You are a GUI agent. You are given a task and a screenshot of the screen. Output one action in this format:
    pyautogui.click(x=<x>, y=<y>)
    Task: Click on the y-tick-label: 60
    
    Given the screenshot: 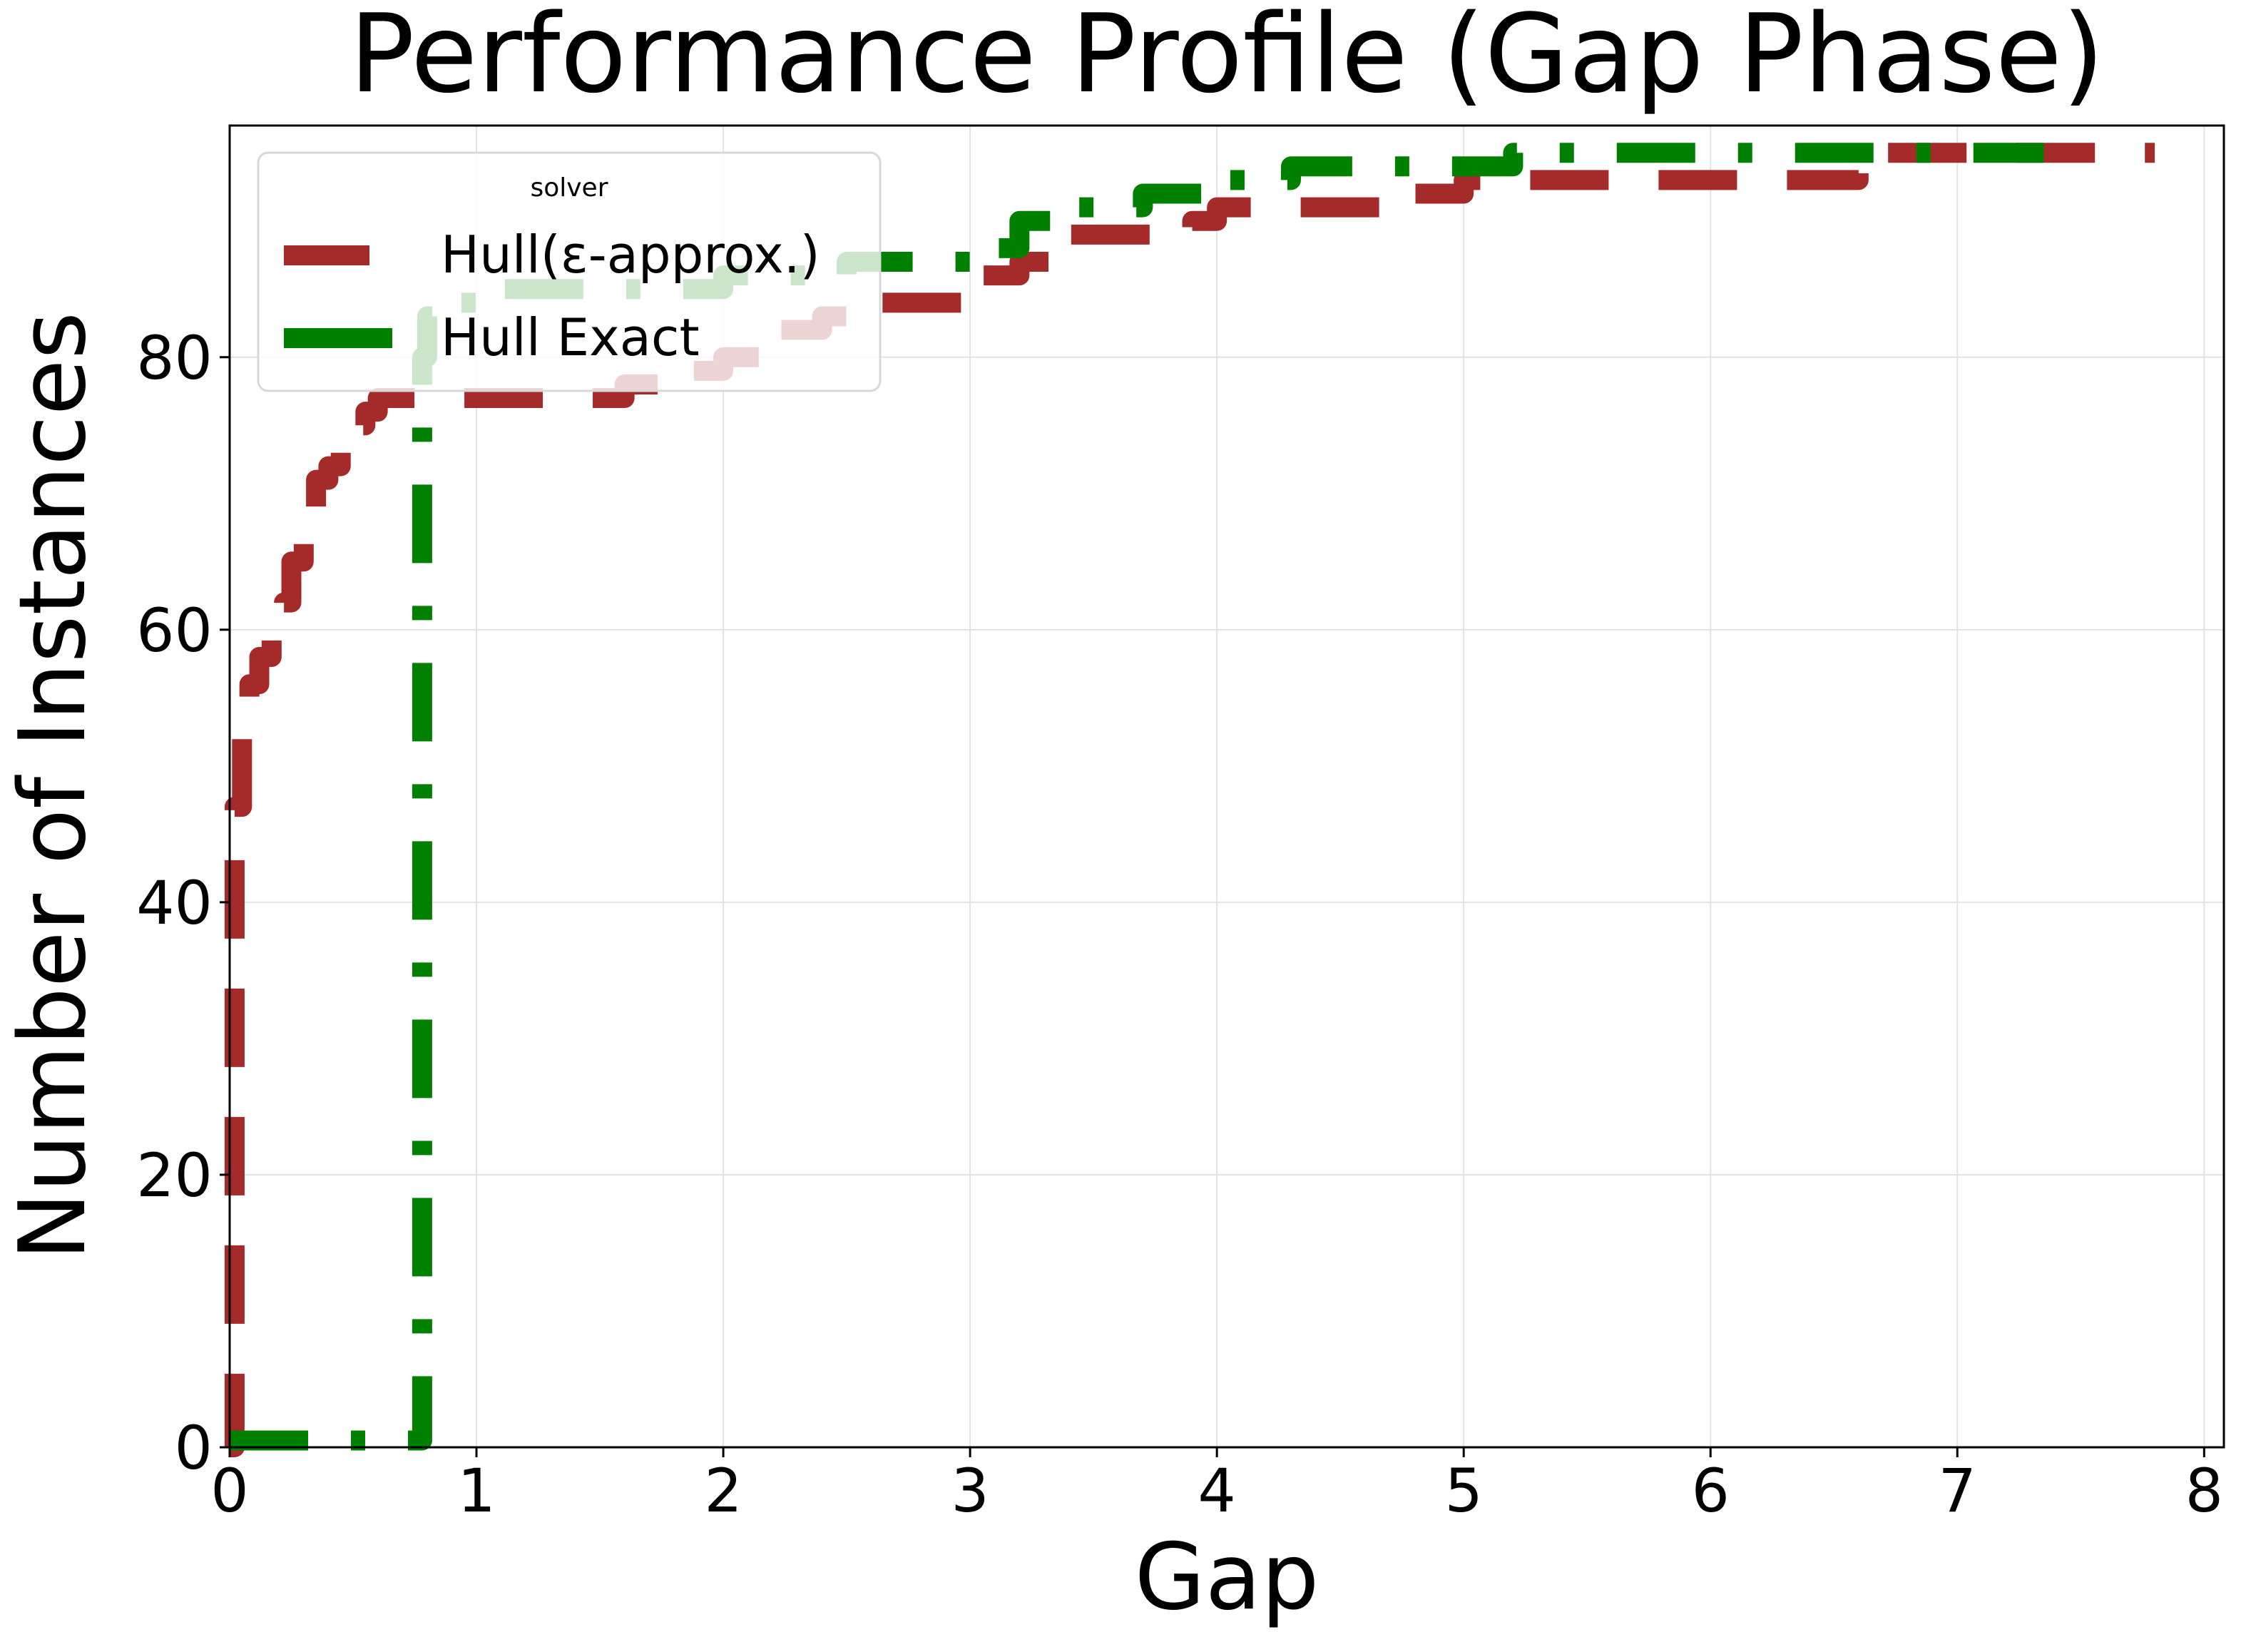 What is the action you would take?
    pyautogui.click(x=174, y=631)
    